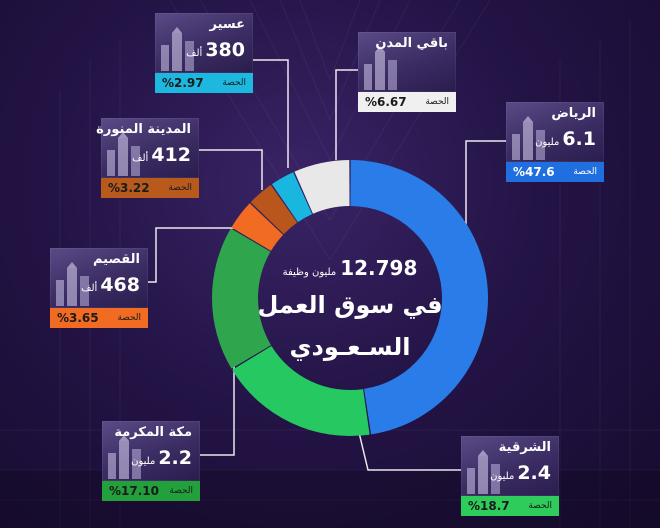 The height and width of the screenshot is (528, 660). Describe the element at coordinates (217, 398) in the screenshot. I see `connector-makkah` at that location.